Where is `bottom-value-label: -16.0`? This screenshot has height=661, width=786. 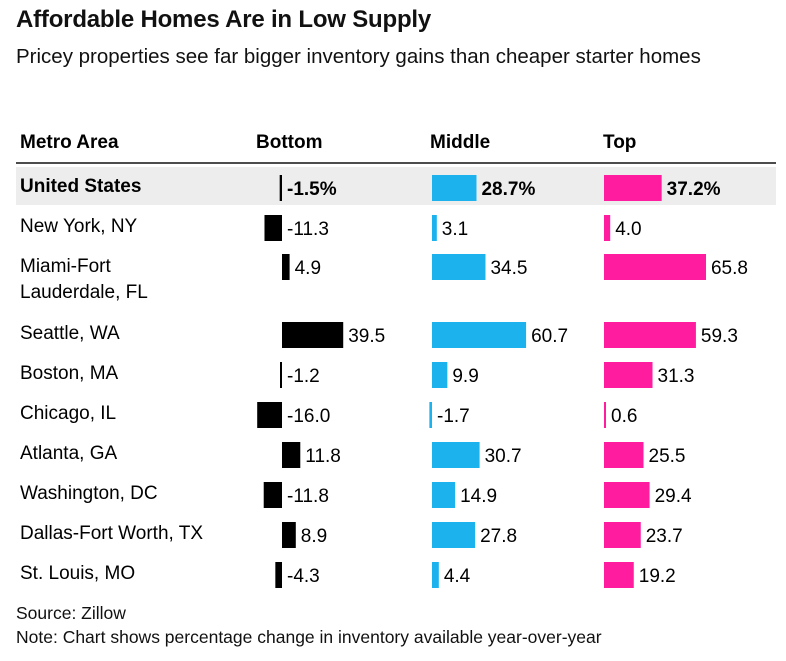 bottom-value-label: -16.0 is located at coordinates (308, 416).